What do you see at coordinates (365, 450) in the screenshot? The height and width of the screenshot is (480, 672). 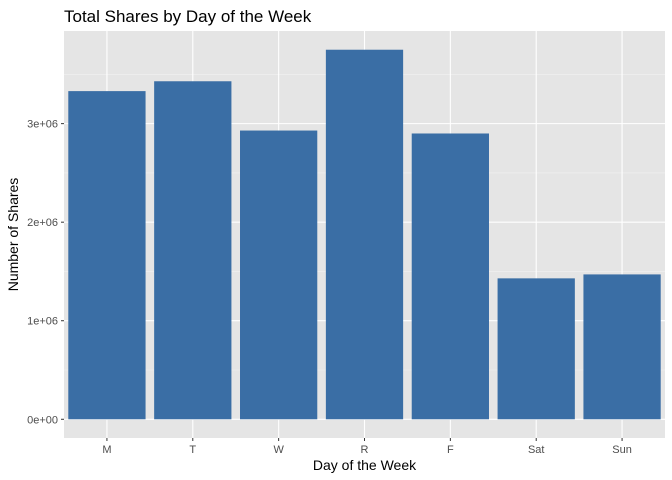 I see `x-tick-label: R` at bounding box center [365, 450].